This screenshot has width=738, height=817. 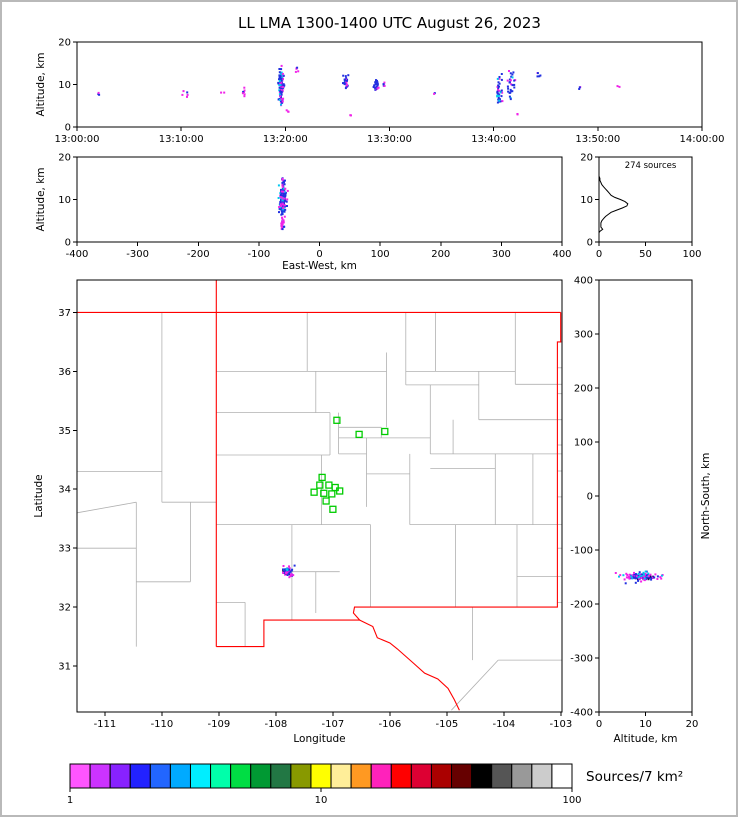 I want to click on svg-text: 35, so click(x=64, y=431).